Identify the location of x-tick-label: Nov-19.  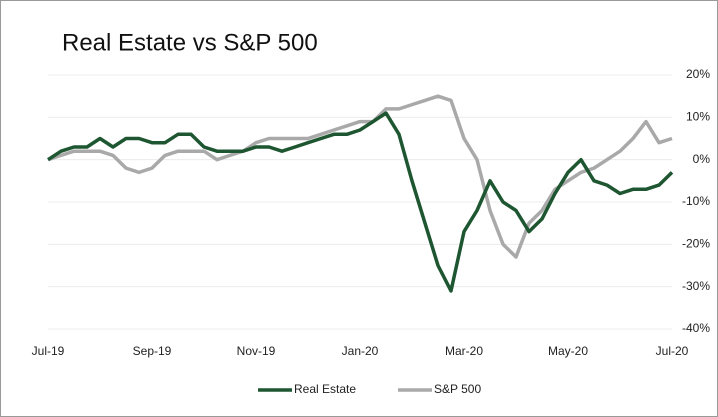
(256, 351).